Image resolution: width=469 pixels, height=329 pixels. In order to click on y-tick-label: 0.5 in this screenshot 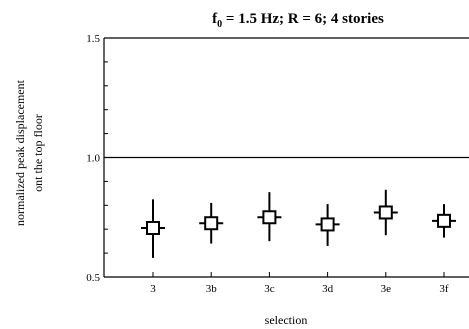, I will do `click(93, 278)`.